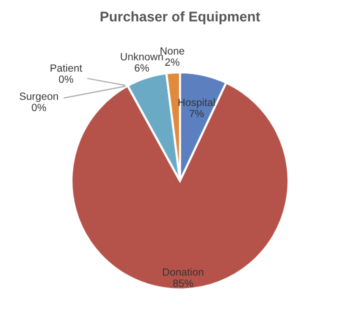  What do you see at coordinates (197, 114) in the screenshot?
I see `data-label: 7%` at bounding box center [197, 114].